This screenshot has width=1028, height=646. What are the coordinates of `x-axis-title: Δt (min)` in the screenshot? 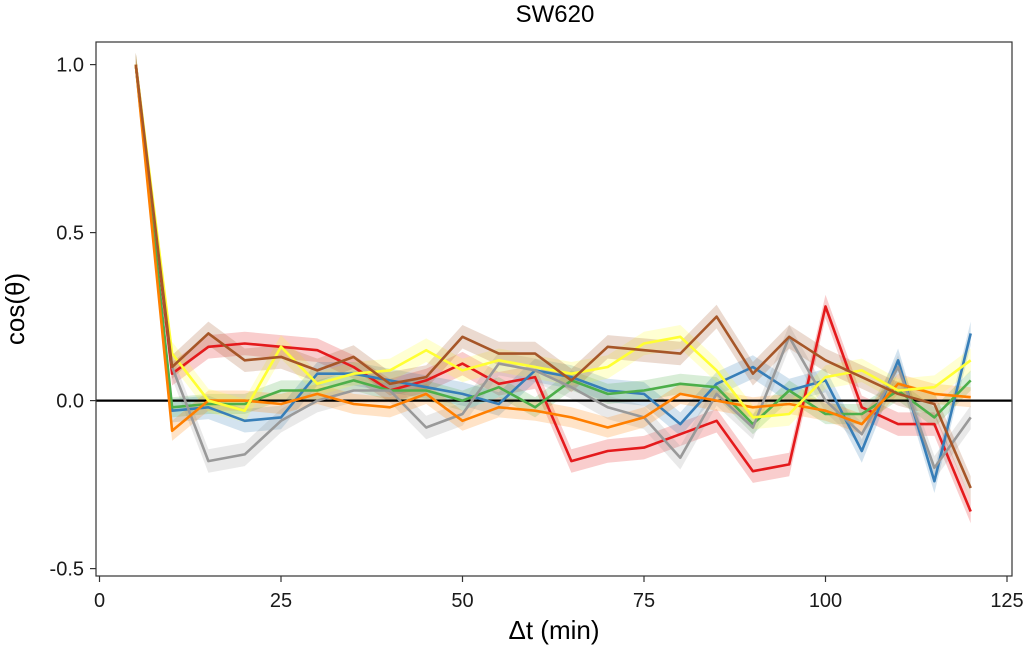 It's located at (553, 630).